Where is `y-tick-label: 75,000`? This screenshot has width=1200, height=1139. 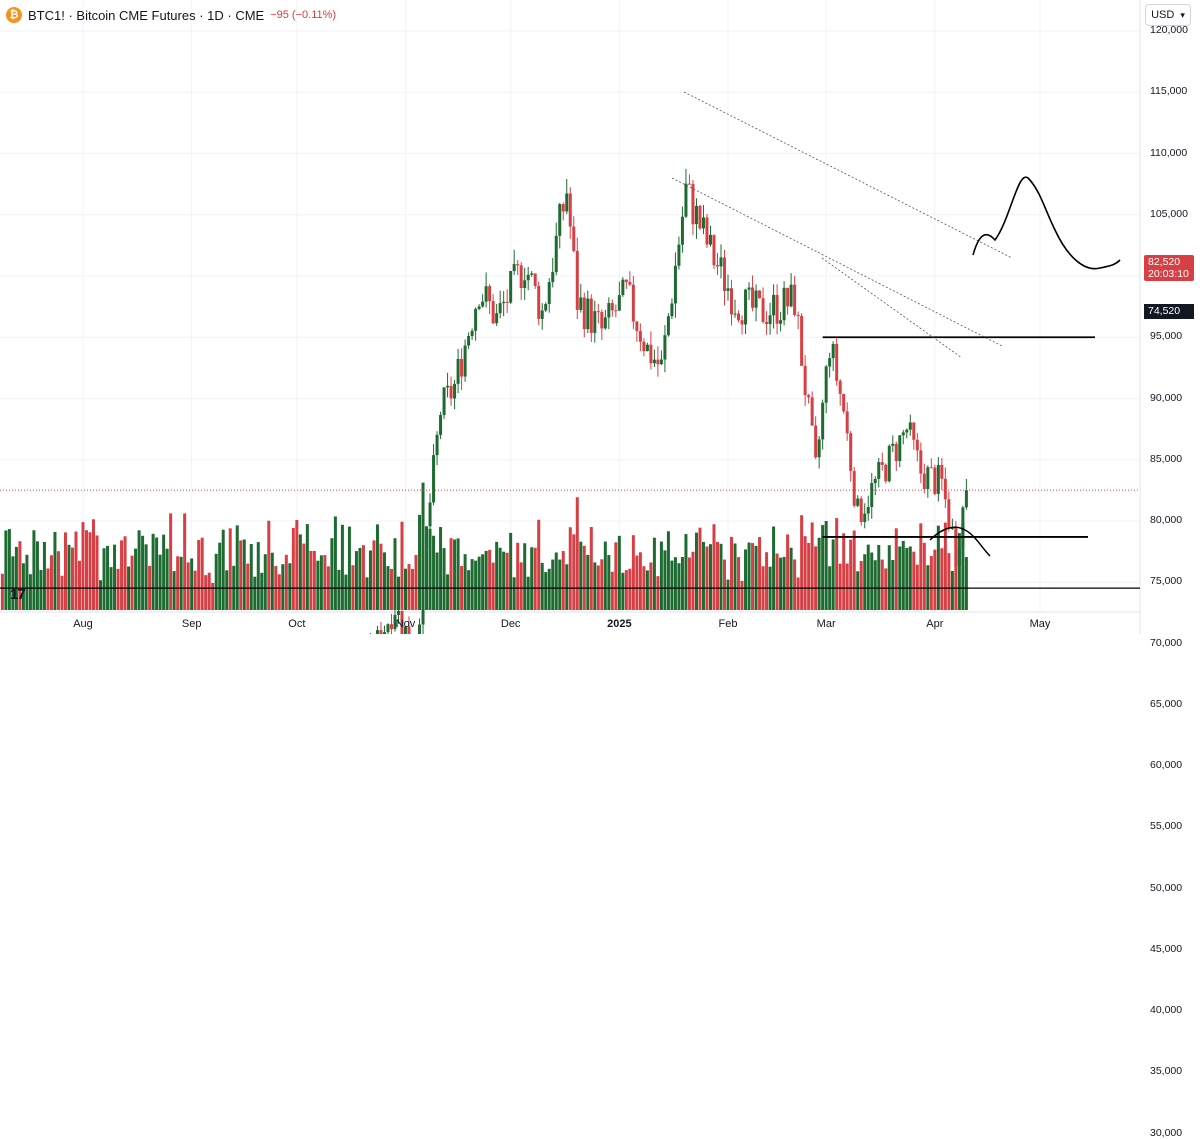
y-tick-label: 75,000 is located at coordinates (1166, 581).